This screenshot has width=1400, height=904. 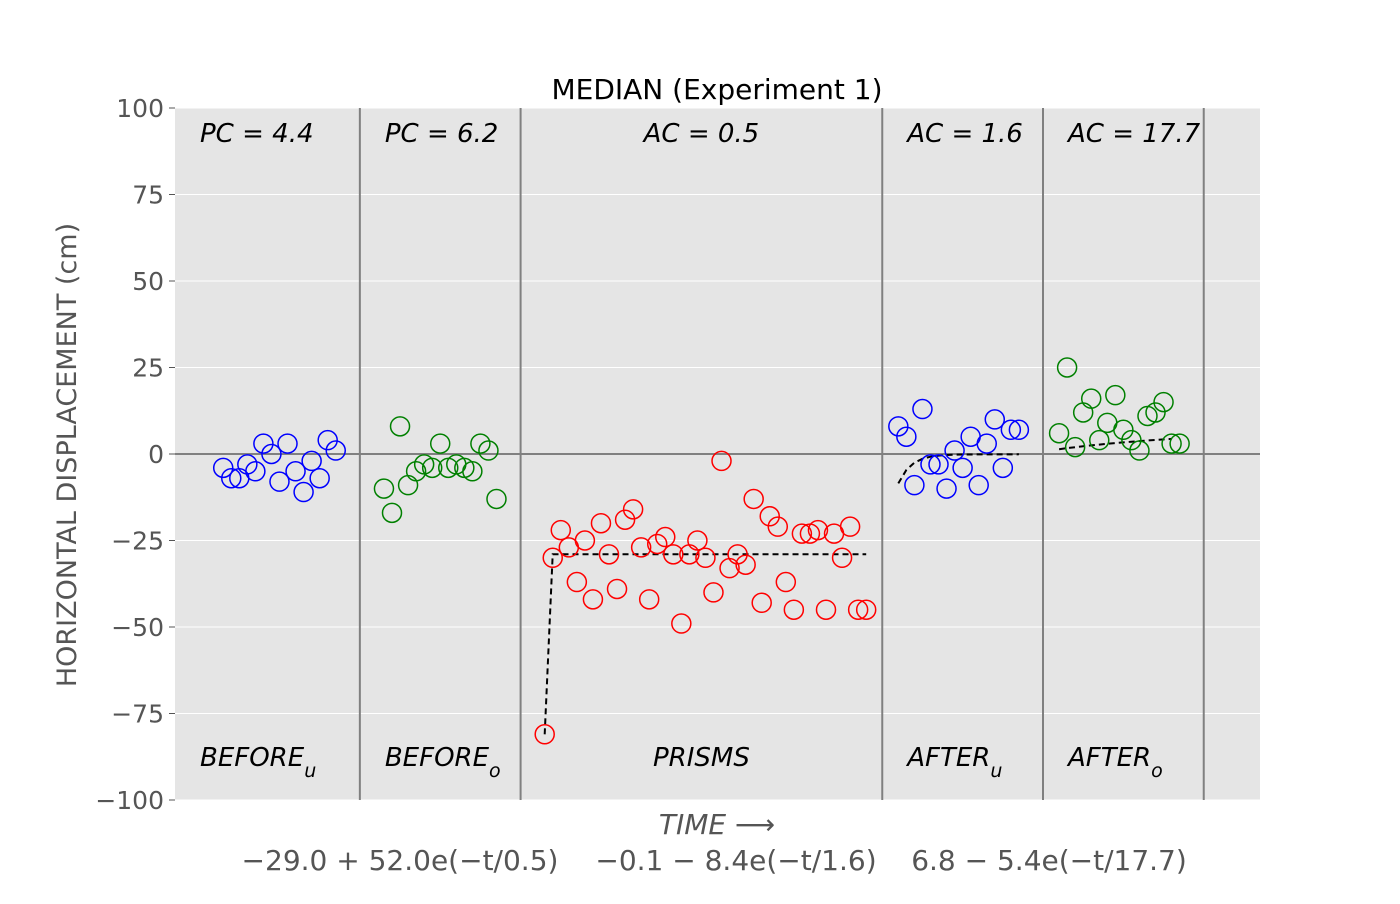 What do you see at coordinates (67, 455) in the screenshot?
I see `y-axis-label: HORIZONTAL DISPLACEMENT (cm)` at bounding box center [67, 455].